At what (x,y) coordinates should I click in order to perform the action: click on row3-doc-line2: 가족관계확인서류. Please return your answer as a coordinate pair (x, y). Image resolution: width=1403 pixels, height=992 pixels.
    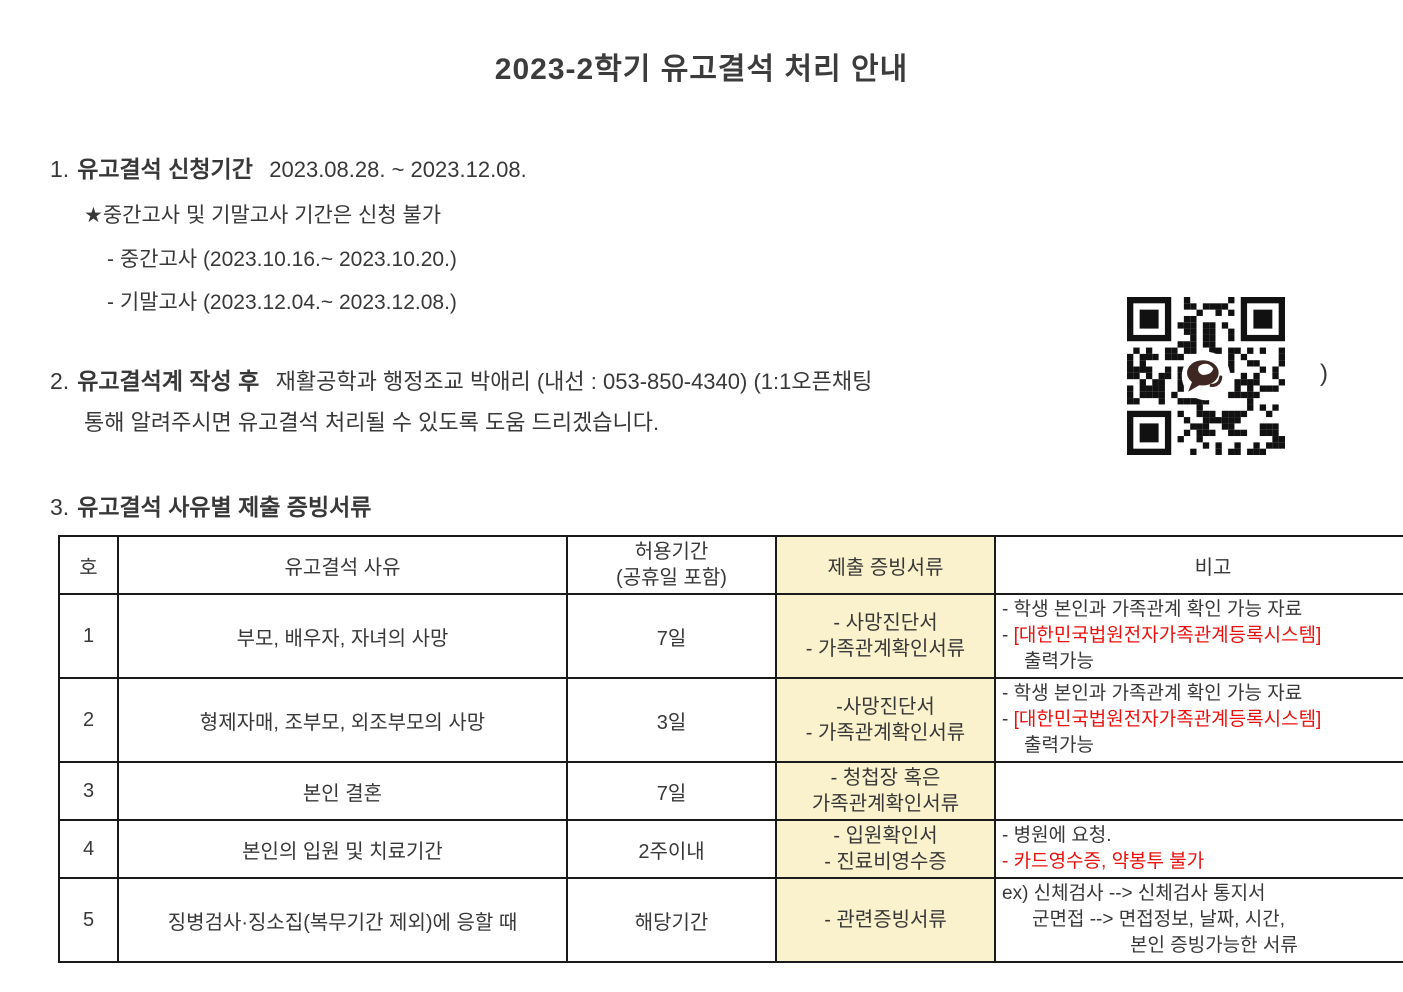
    Looking at the image, I should click on (885, 804).